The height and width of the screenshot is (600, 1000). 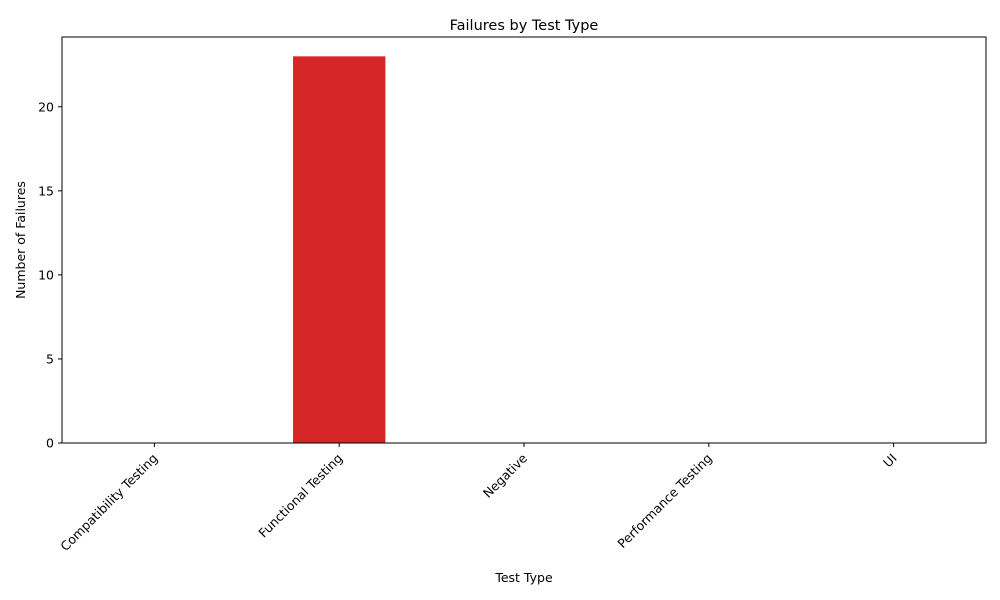 What do you see at coordinates (523, 577) in the screenshot?
I see `x-axis-label: Test Type` at bounding box center [523, 577].